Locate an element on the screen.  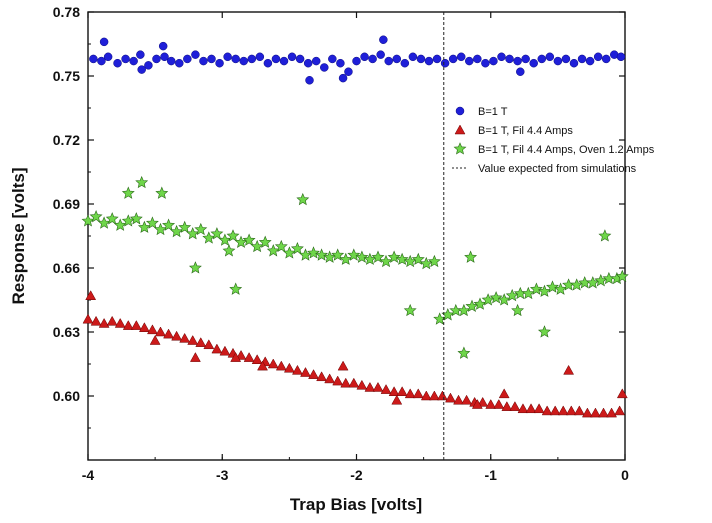
x-tick-label: -2 is located at coordinates (356, 475).